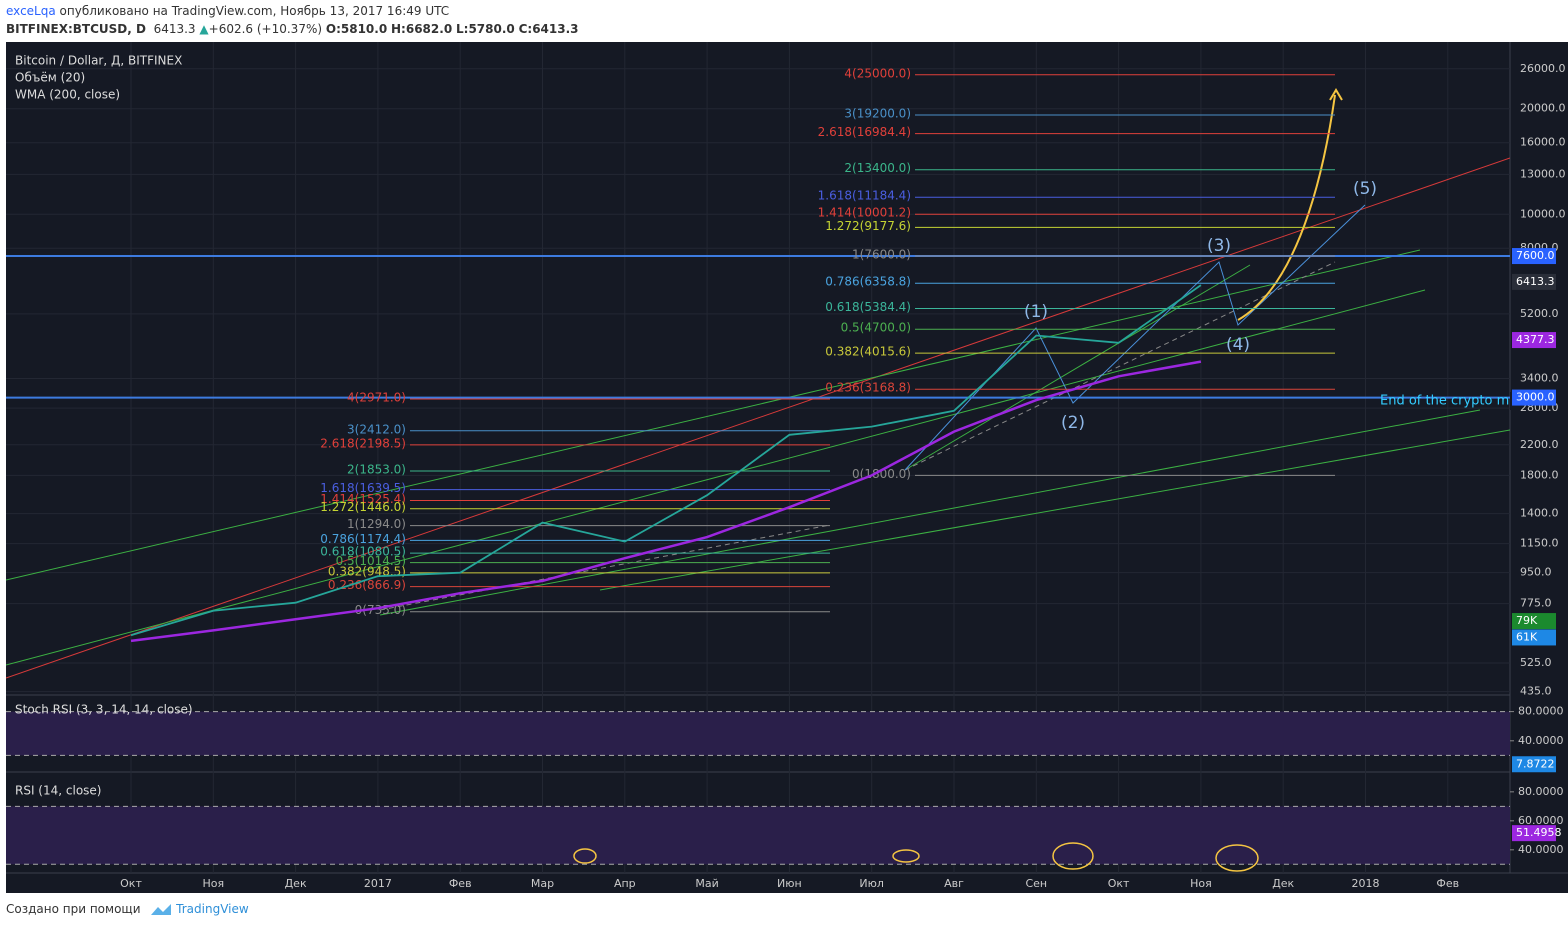 This screenshot has height=930, width=1568. I want to click on y-tick-label: 5200.0, so click(1539, 313).